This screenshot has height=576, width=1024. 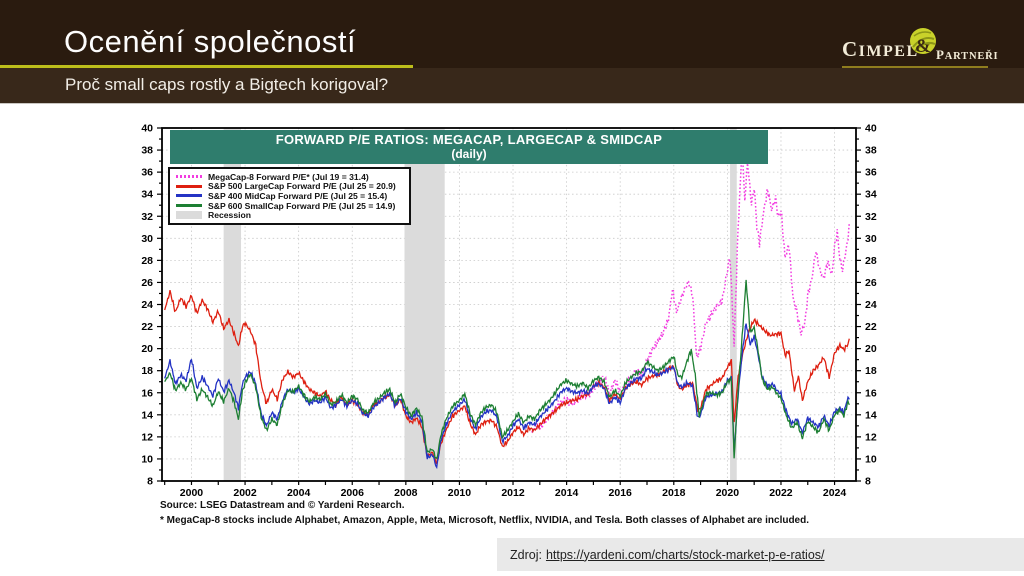 I want to click on y-axis-label-left: 32, so click(x=147, y=217).